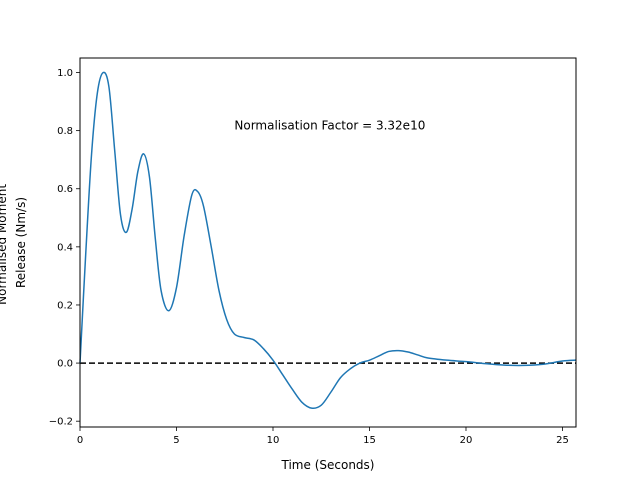 The image size is (640, 480). I want to click on x-axis: 0 5 10 15 20 25, so click(323, 436).